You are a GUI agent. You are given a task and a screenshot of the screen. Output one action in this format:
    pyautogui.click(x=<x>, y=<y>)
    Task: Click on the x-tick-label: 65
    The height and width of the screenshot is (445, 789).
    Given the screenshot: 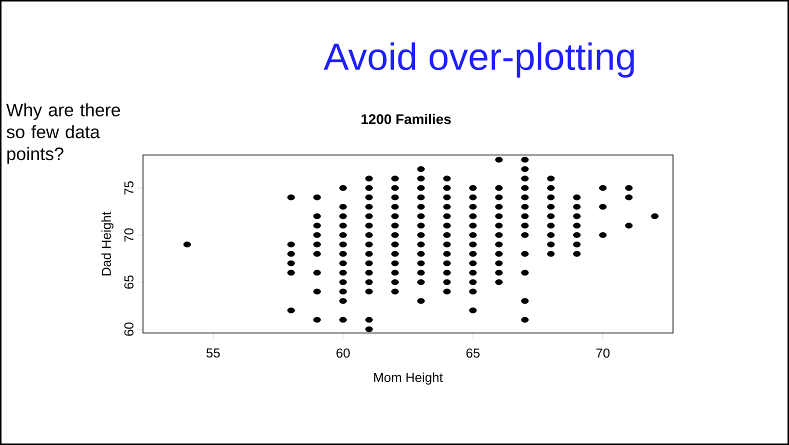 What is the action you would take?
    pyautogui.click(x=473, y=353)
    